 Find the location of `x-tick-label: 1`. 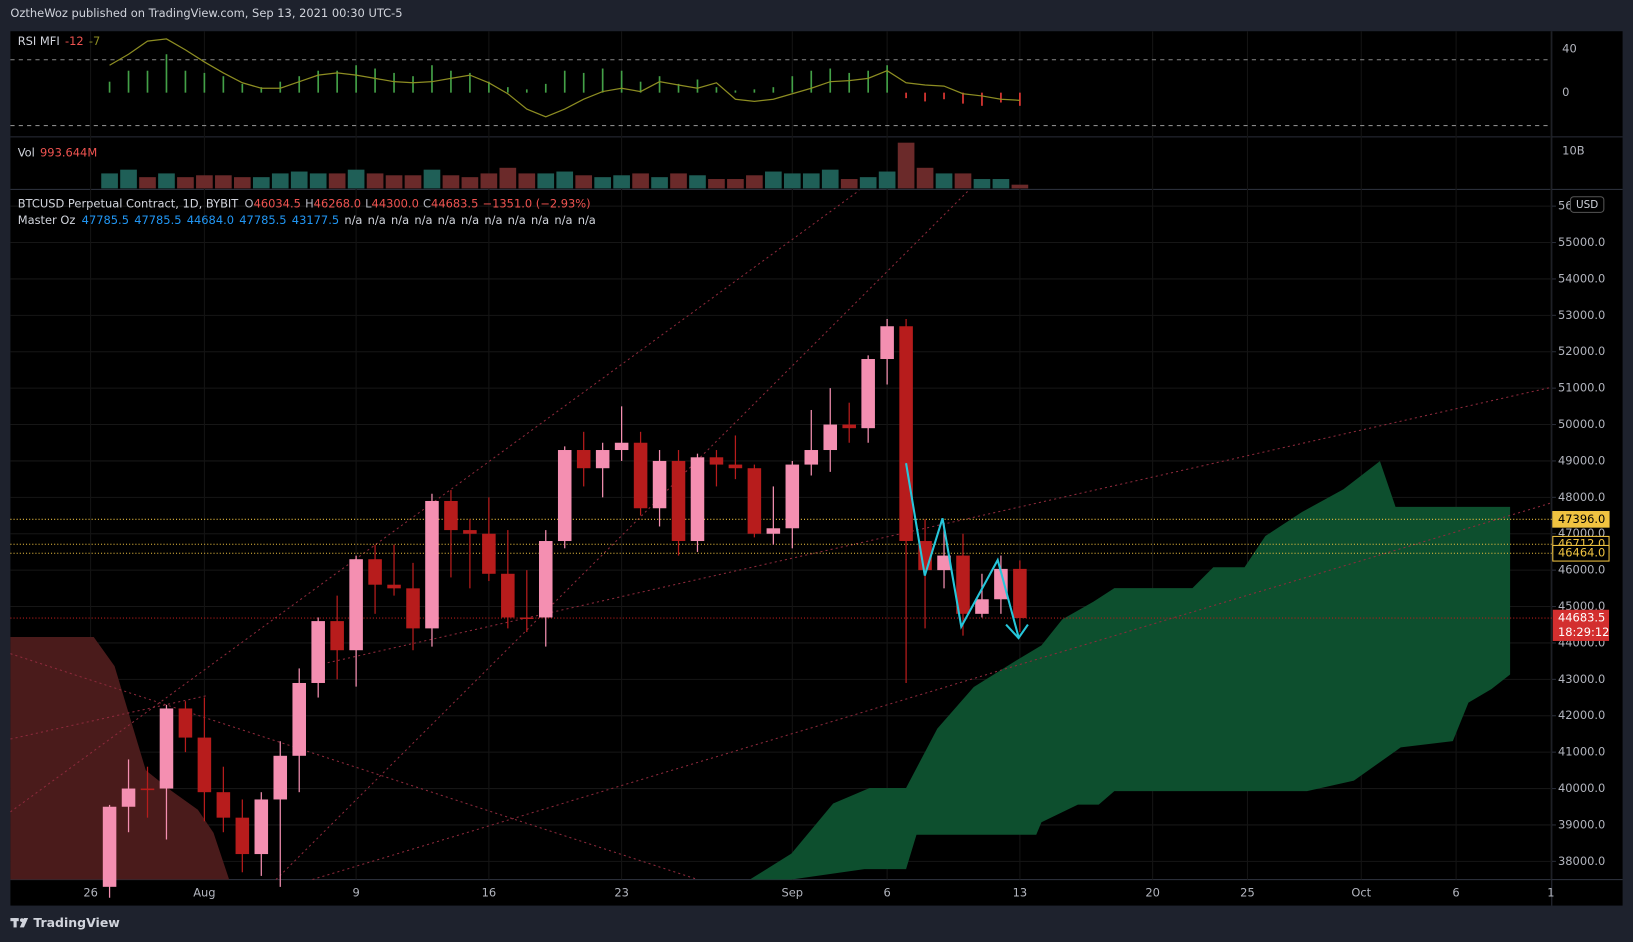

x-tick-label: 1 is located at coordinates (1550, 893).